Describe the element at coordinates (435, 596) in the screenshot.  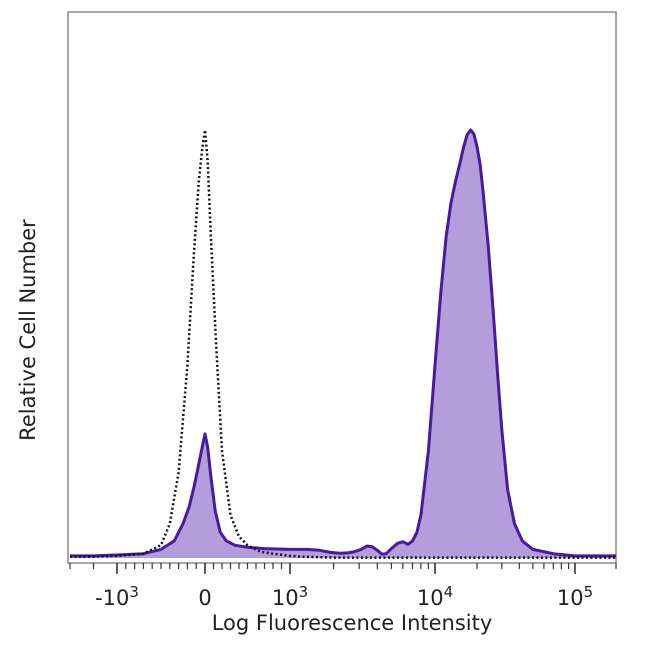
I see `x-tick-label: 104` at that location.